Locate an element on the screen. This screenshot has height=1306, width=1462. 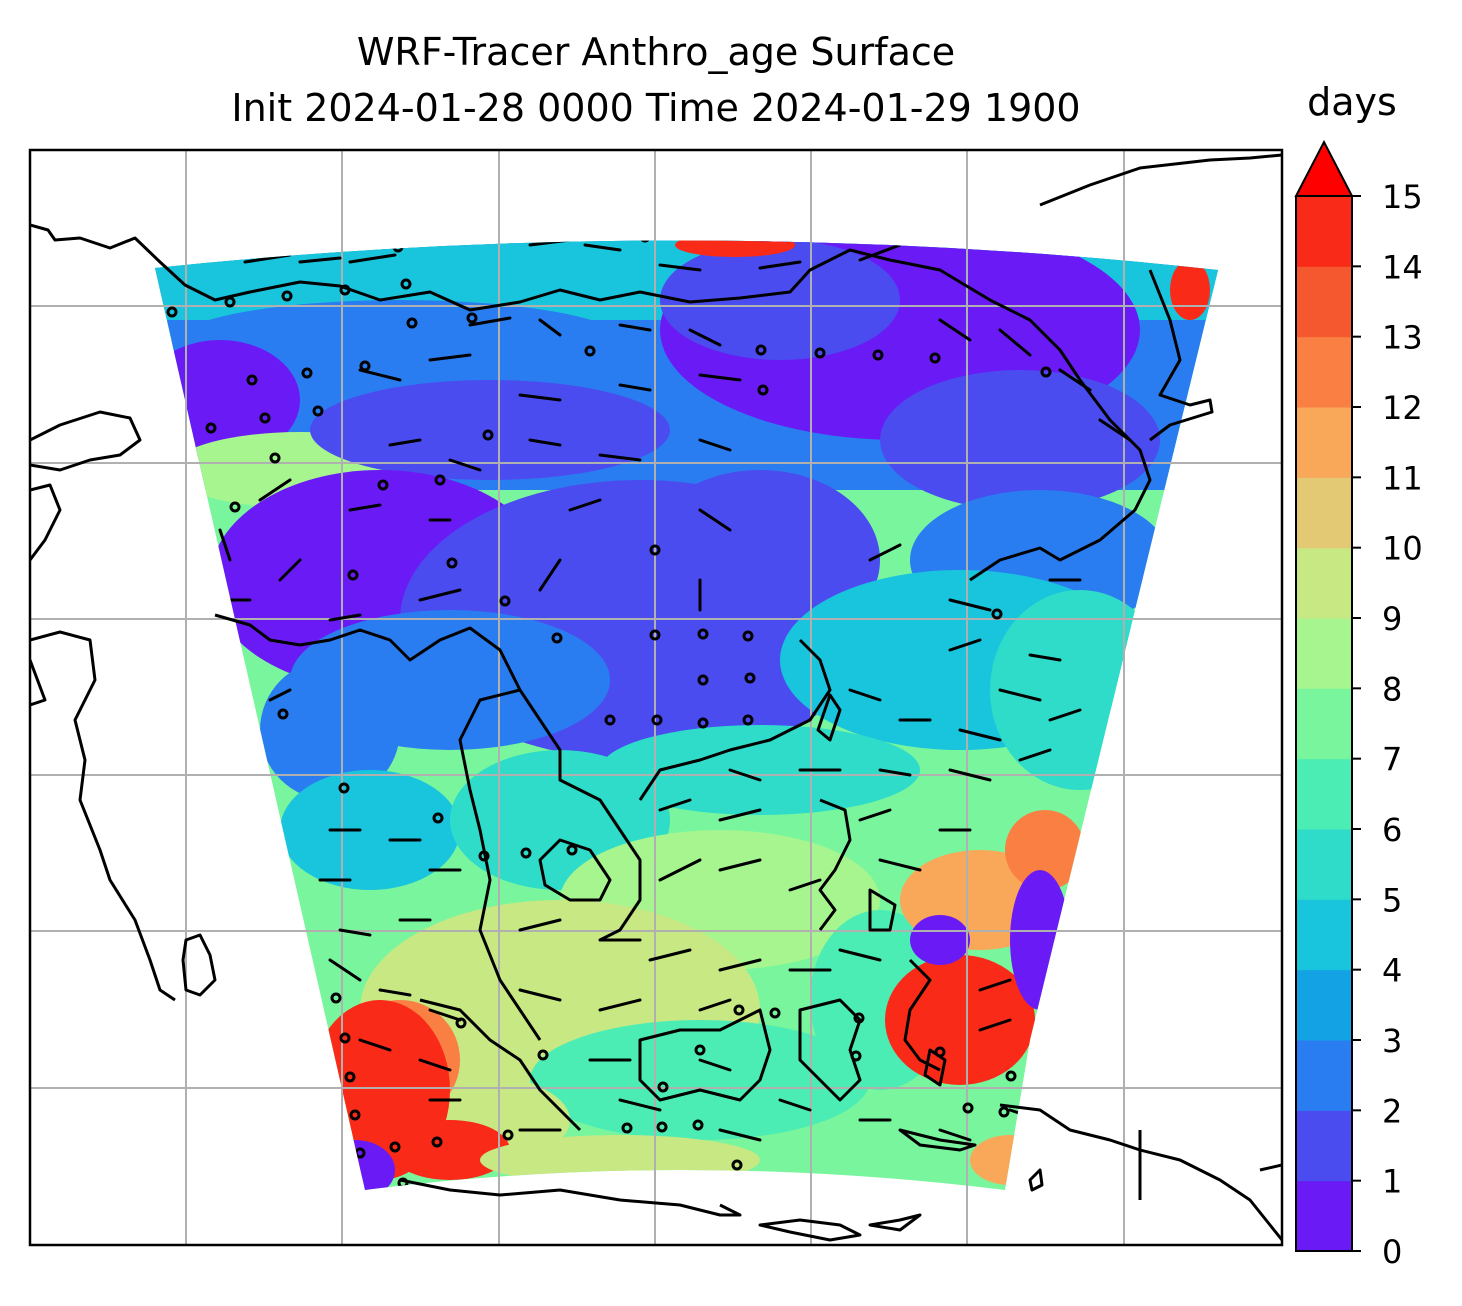
colorbar-extend-arrow is located at coordinates (1324, 168).